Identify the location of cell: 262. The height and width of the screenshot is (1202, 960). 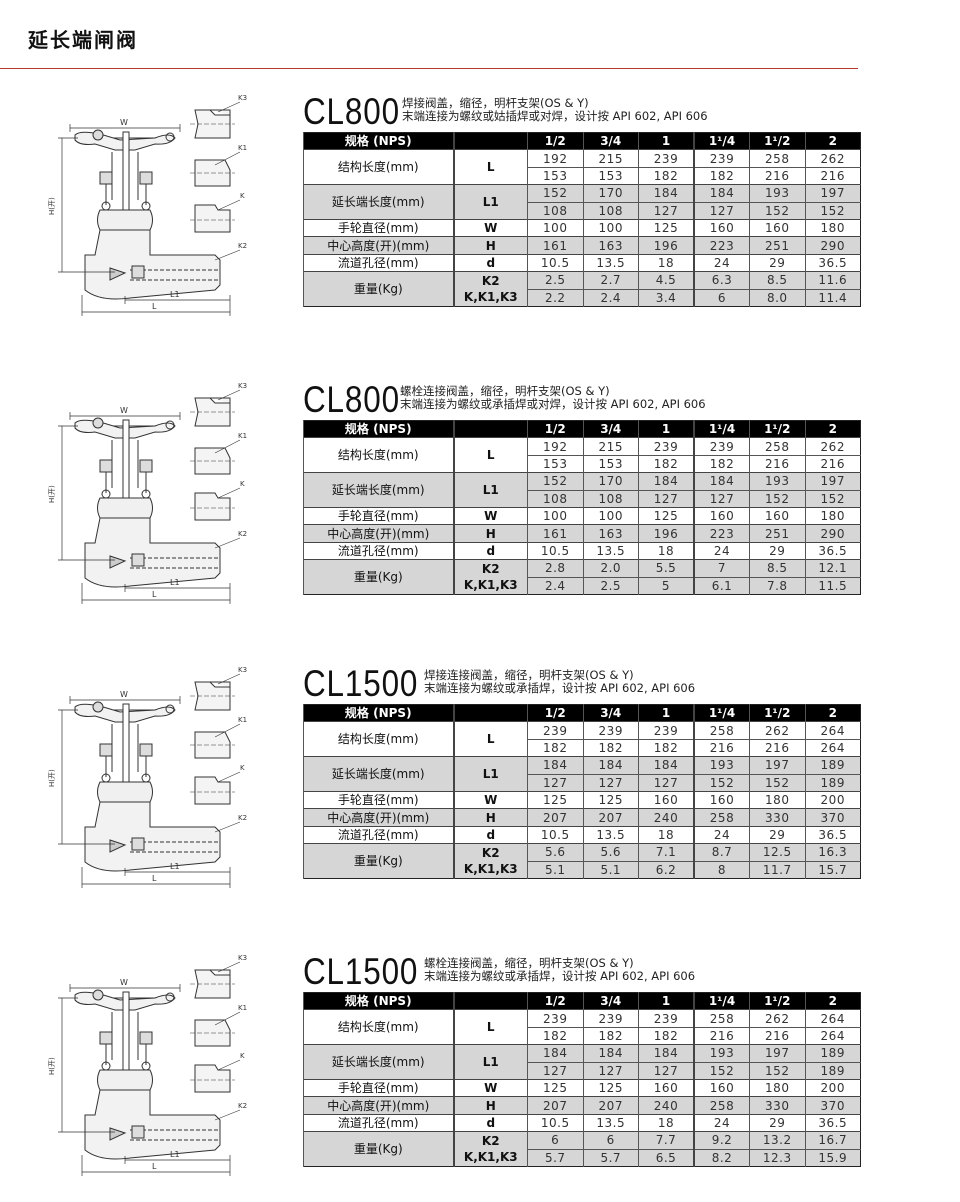
(832, 446).